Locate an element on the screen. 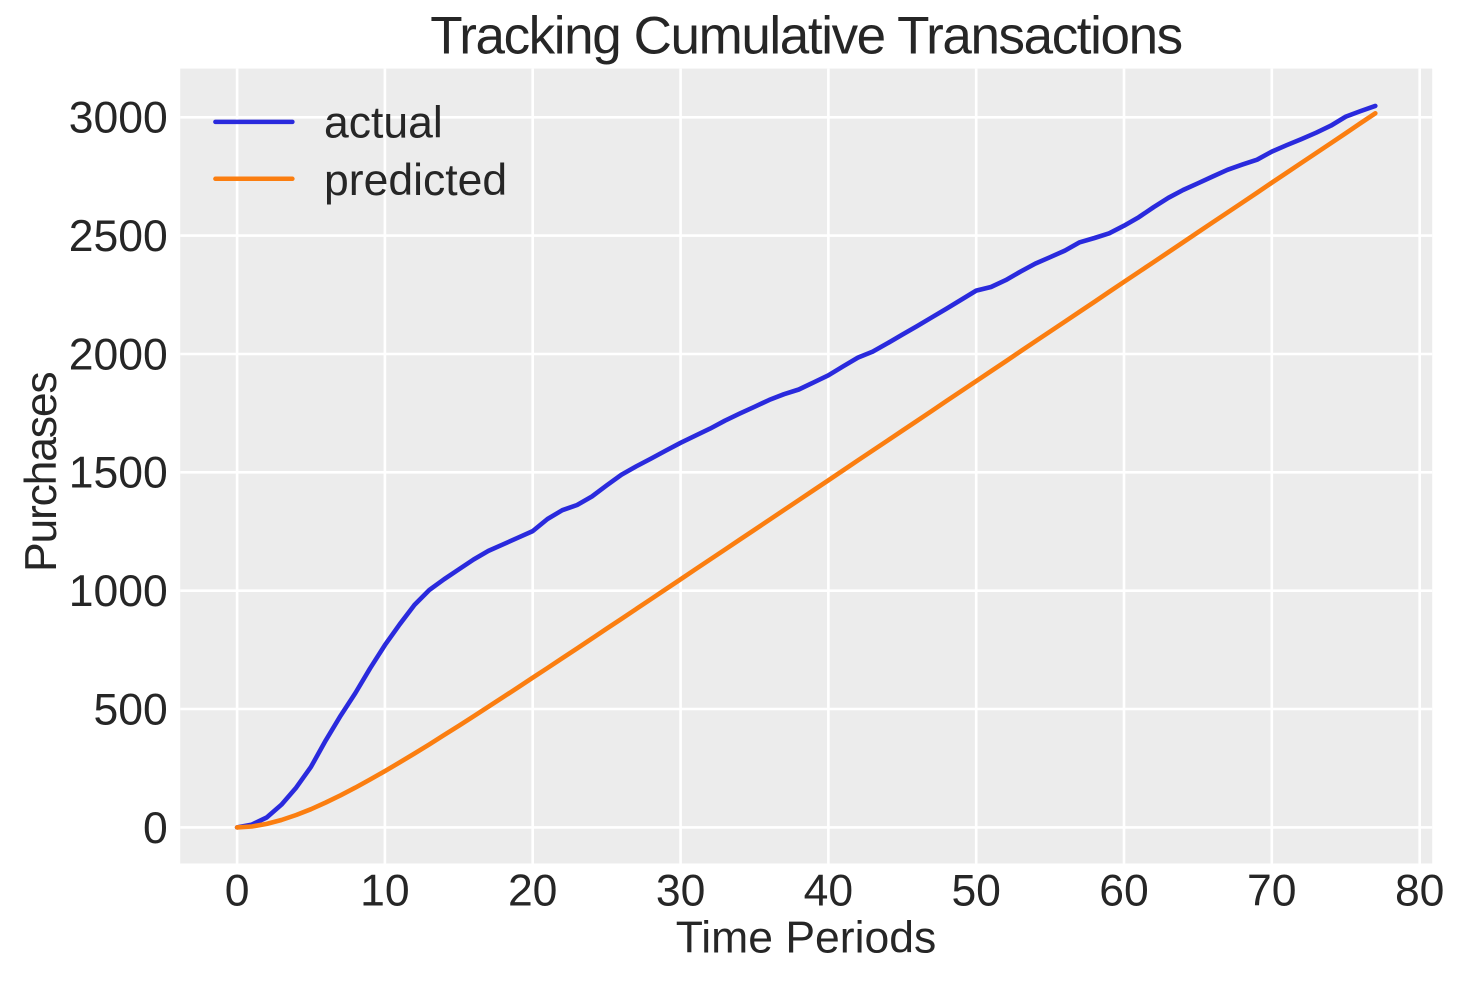 The image size is (1463, 983). svg-text: 40 is located at coordinates (829, 891).